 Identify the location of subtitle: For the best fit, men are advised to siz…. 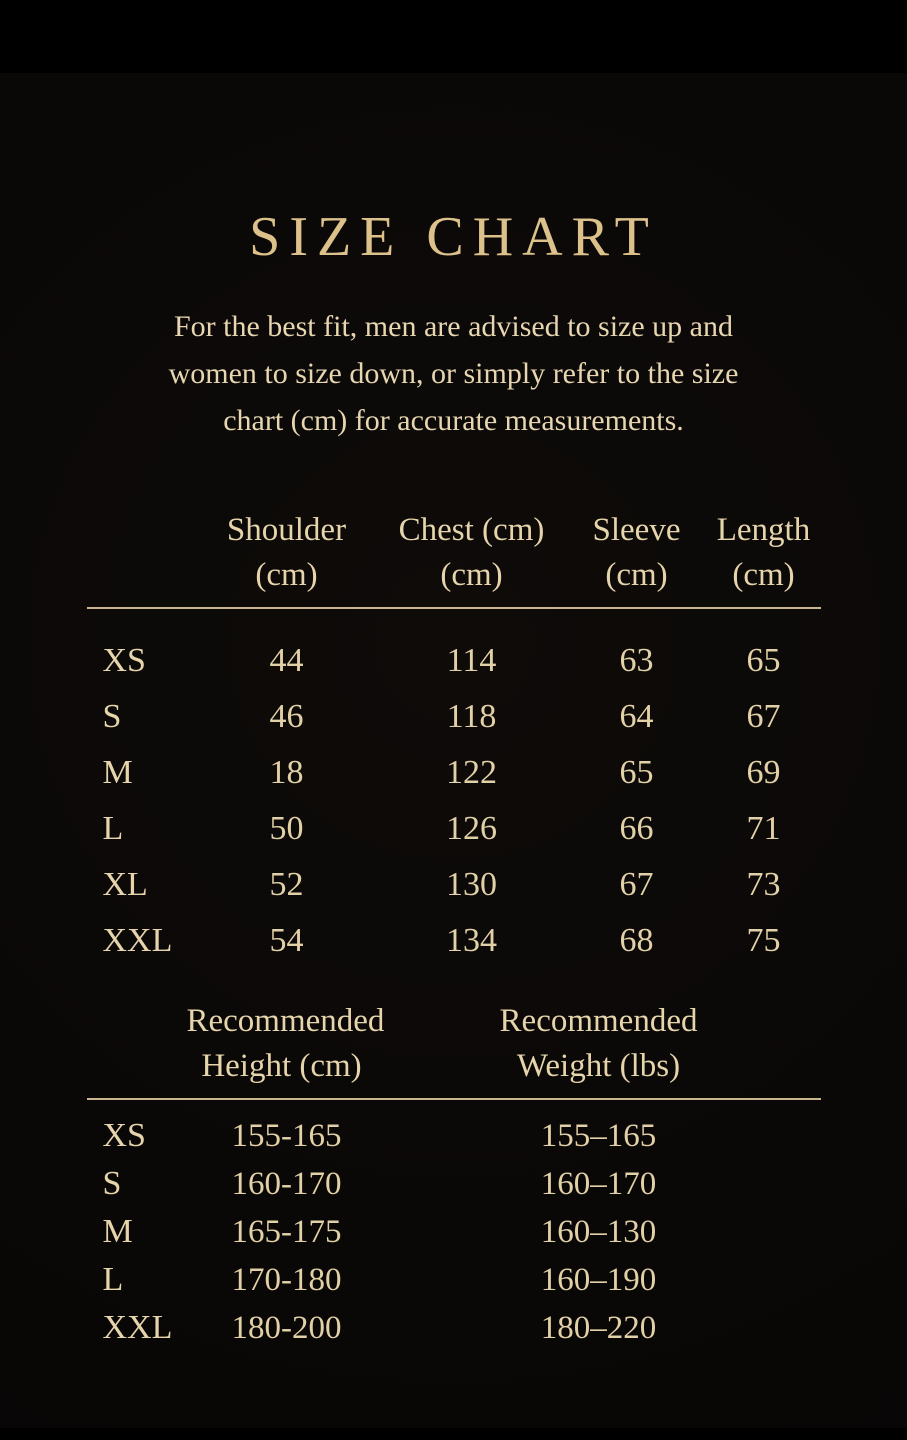
(453, 373).